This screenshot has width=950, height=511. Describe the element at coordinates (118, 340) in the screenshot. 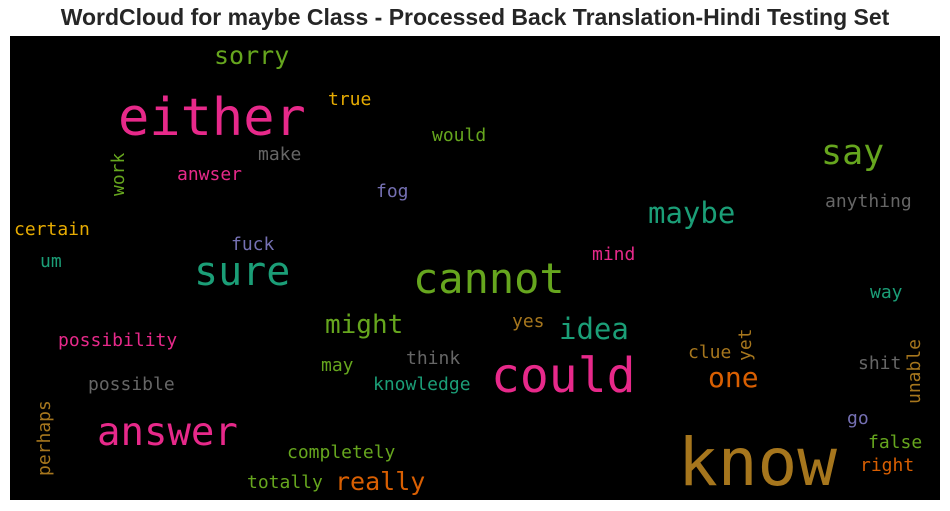

I see `word-possibility: possibility` at that location.